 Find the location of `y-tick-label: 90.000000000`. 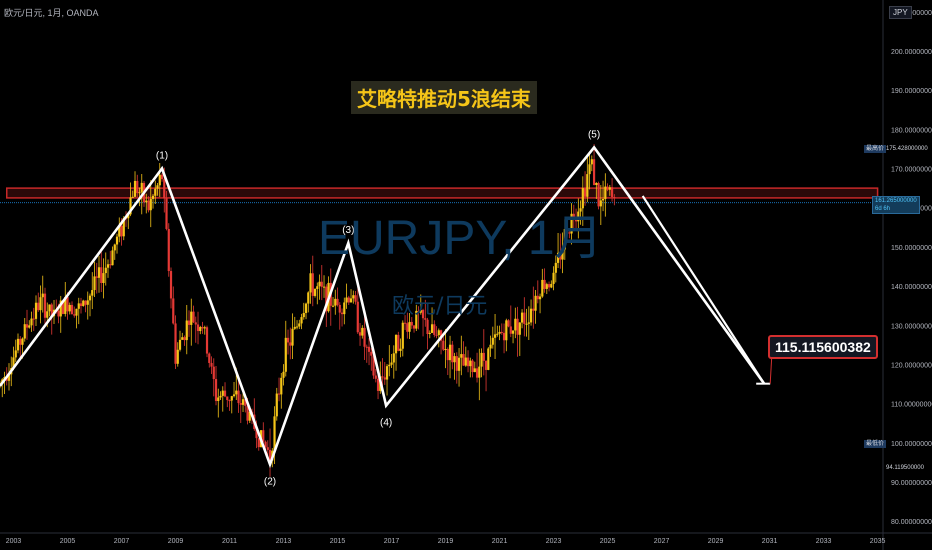

y-tick-label: 90.000000000 is located at coordinates (911, 483).